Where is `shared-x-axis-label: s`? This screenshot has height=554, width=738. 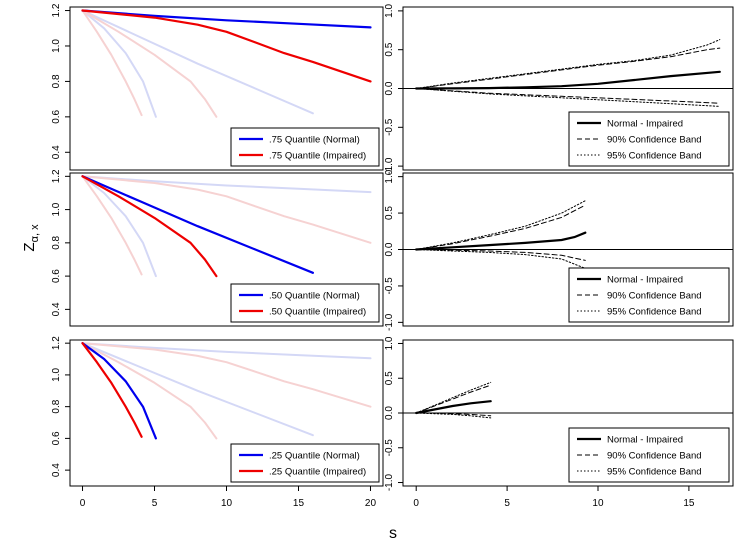
shared-x-axis-label: s is located at coordinates (393, 533).